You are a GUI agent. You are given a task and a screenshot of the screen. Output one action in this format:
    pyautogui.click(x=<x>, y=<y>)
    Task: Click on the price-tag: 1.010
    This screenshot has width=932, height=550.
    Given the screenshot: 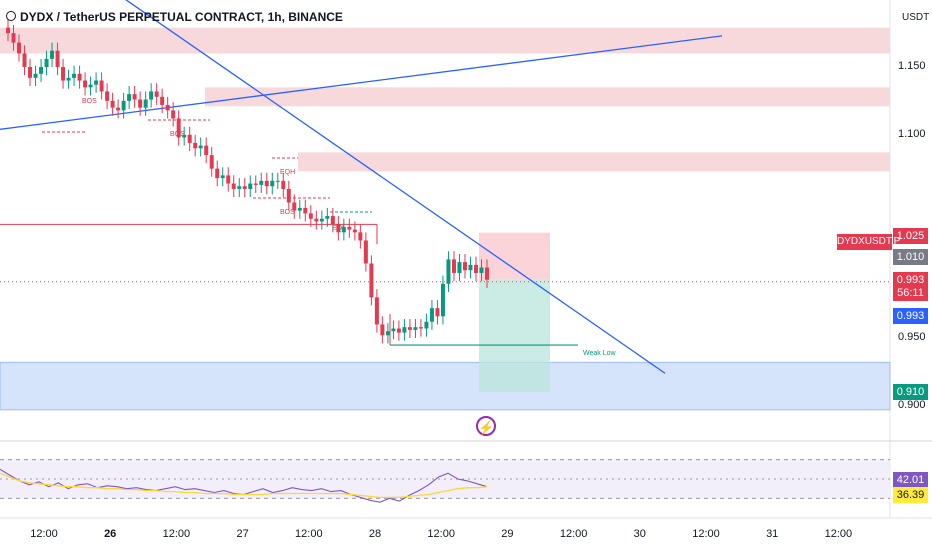 What is the action you would take?
    pyautogui.click(x=910, y=256)
    